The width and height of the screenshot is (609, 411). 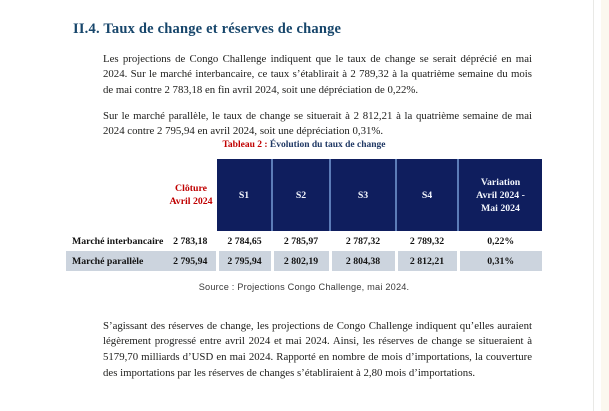 What do you see at coordinates (499, 241) in the screenshot?
I see `cell-interbancaire-variation: 0,22%` at bounding box center [499, 241].